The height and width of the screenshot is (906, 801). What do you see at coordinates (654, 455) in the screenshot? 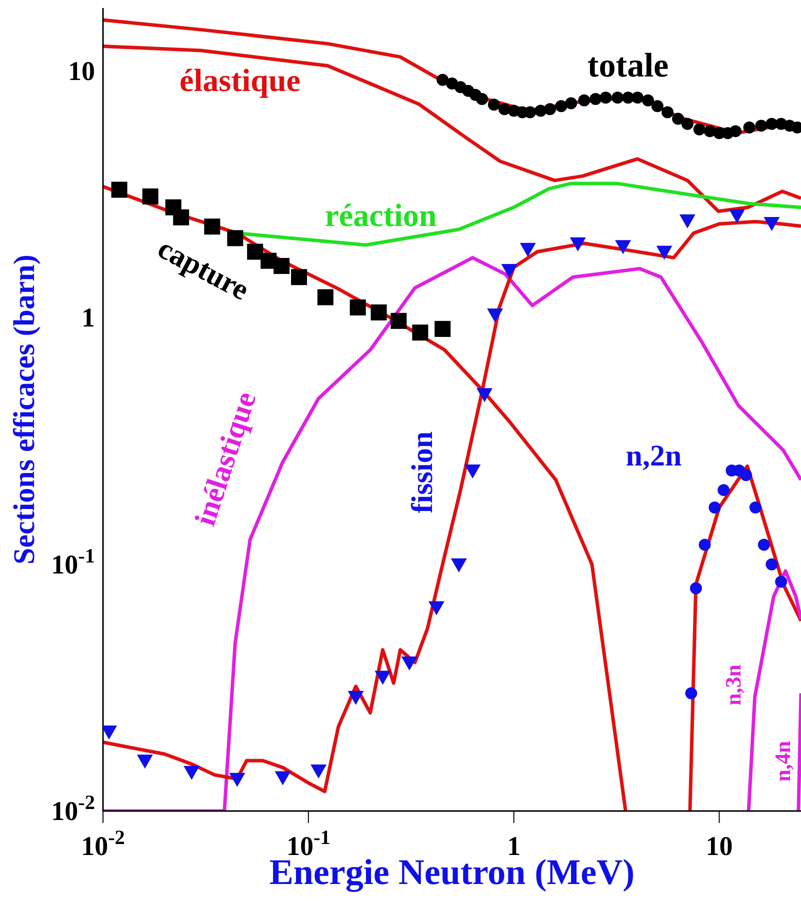
I see `series-label: n,2n` at bounding box center [654, 455].